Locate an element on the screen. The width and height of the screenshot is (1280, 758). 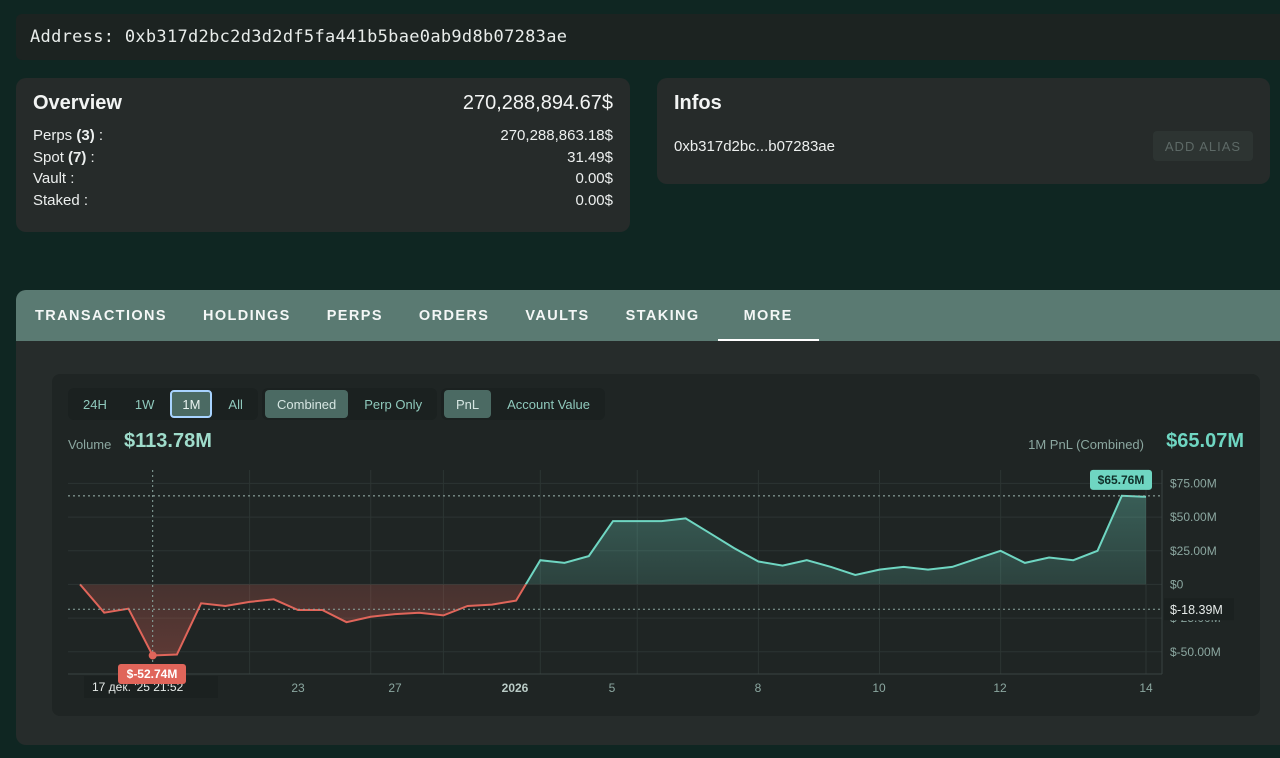
y-tick-label: $-50.00M is located at coordinates (1195, 652).